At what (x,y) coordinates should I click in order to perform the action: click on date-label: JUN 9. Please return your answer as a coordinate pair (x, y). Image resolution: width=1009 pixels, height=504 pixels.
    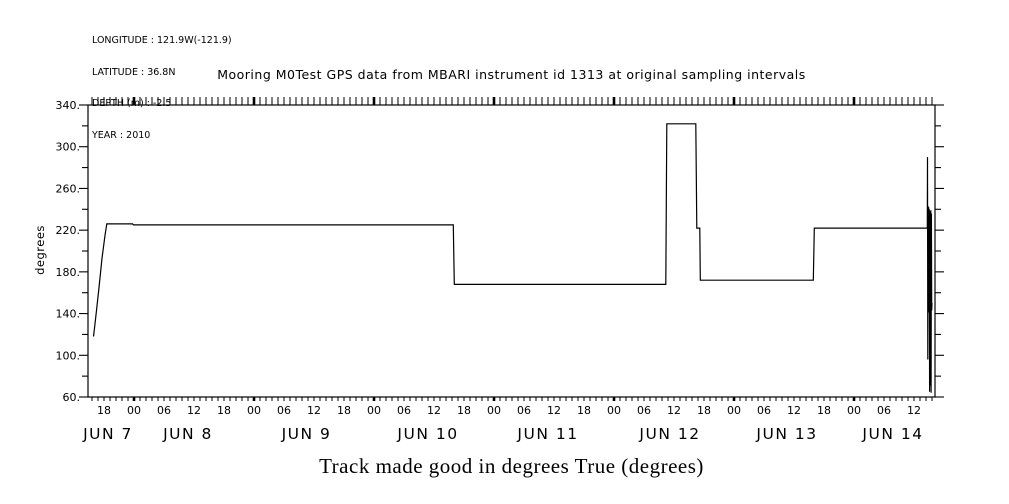
    Looking at the image, I should click on (306, 434).